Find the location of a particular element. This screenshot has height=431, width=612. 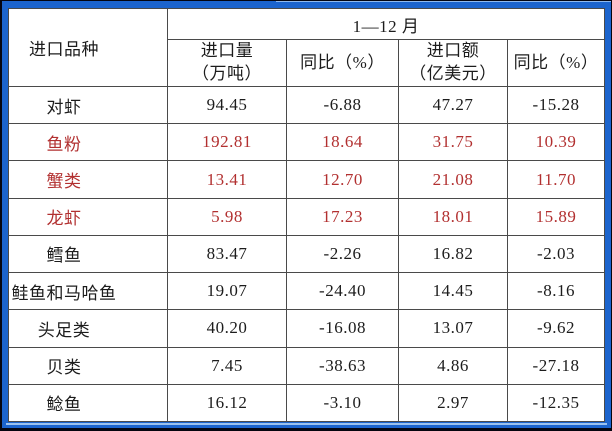

row-label: 龙虾 is located at coordinates (88, 216).